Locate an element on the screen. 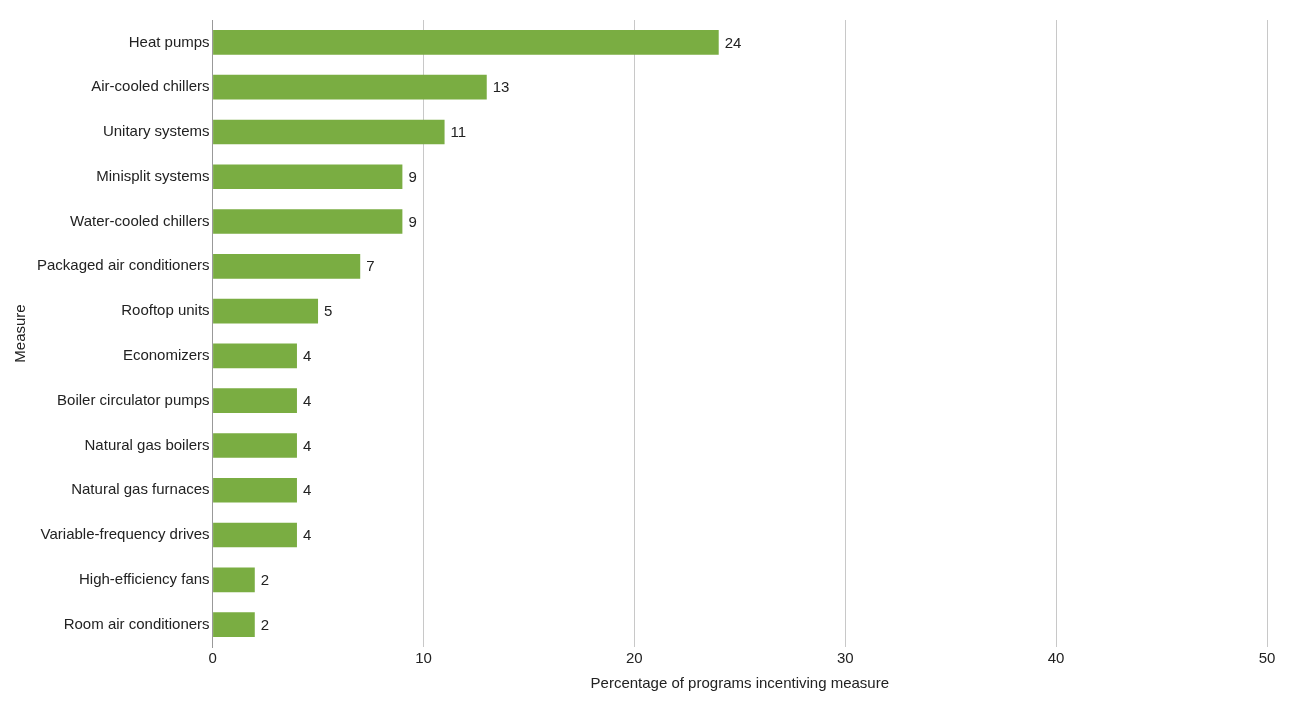 The height and width of the screenshot is (705, 1295). y-tick-label: Minisplit systems is located at coordinates (153, 175).